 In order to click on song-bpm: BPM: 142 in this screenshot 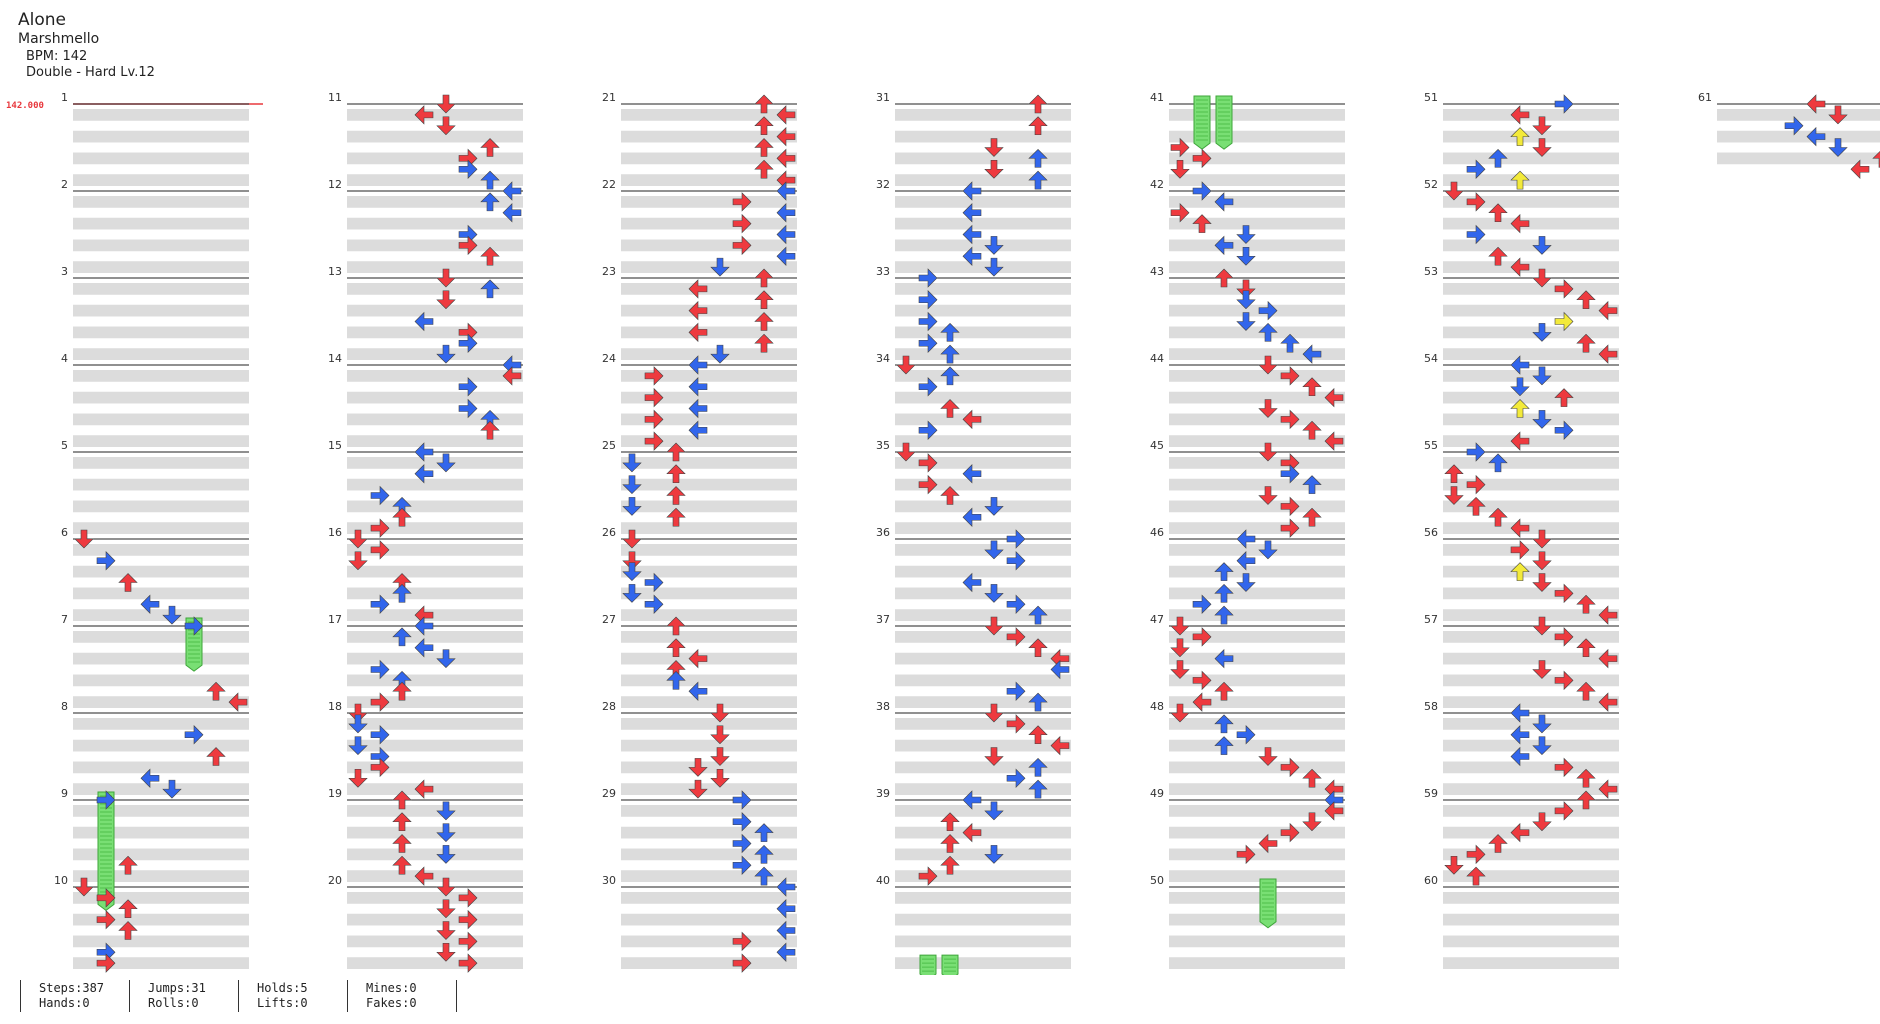, I will do `click(57, 56)`.